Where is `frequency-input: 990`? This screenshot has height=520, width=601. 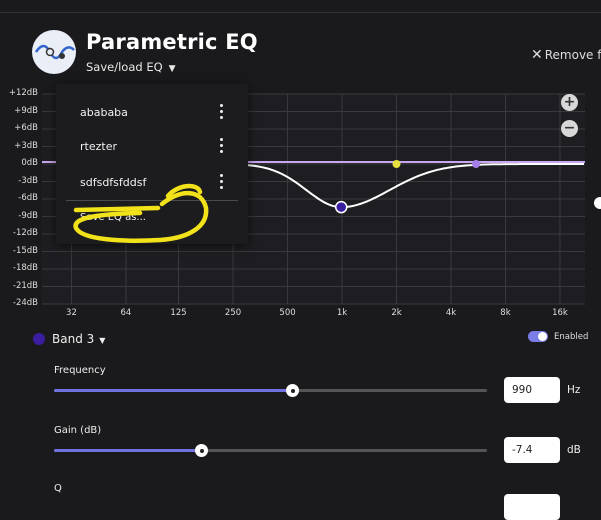
frequency-input: 990 is located at coordinates (532, 390).